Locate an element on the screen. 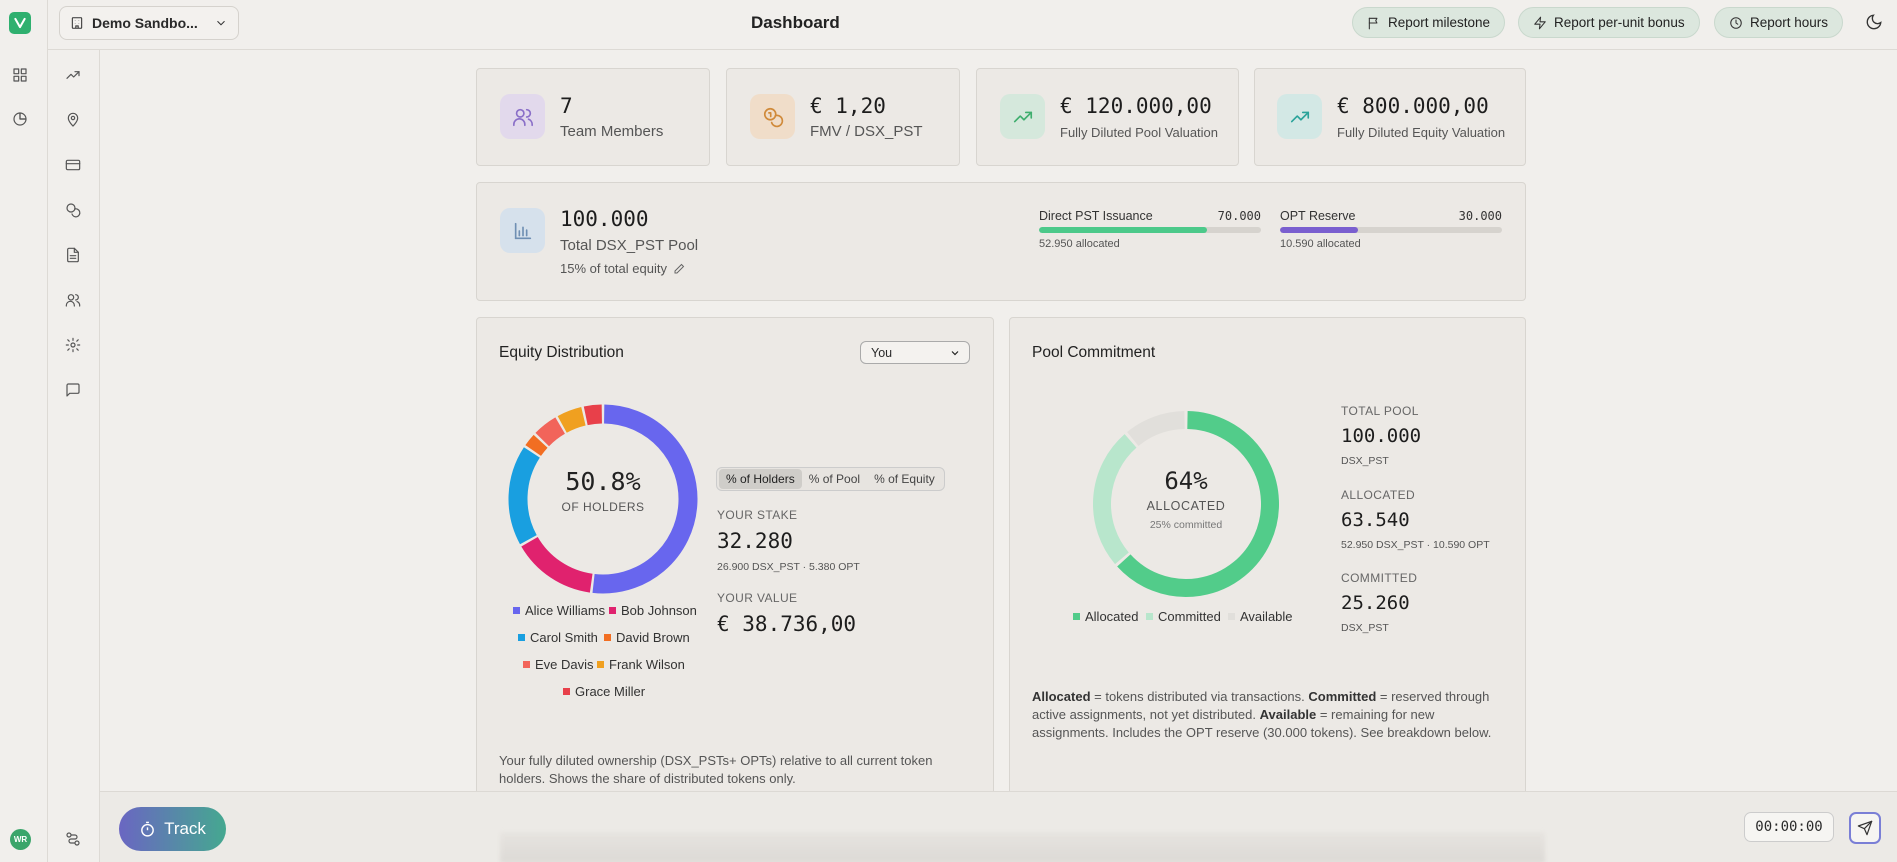 The image size is (1897, 862). apps-grid-icon is located at coordinates (20, 75).